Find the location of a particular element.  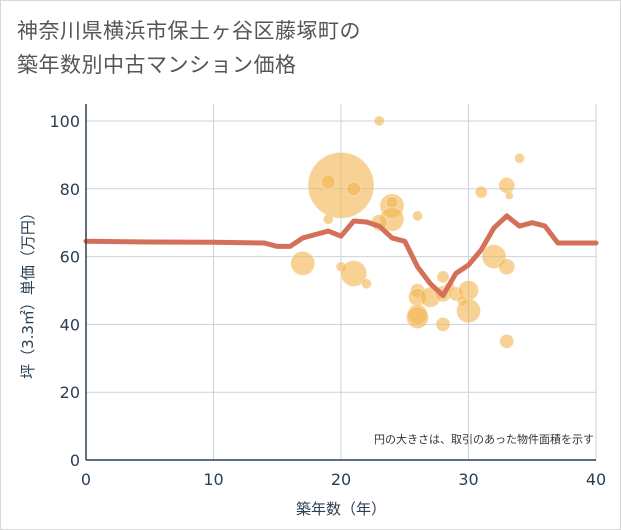

y-tick-label: 80 is located at coordinates (70, 189).